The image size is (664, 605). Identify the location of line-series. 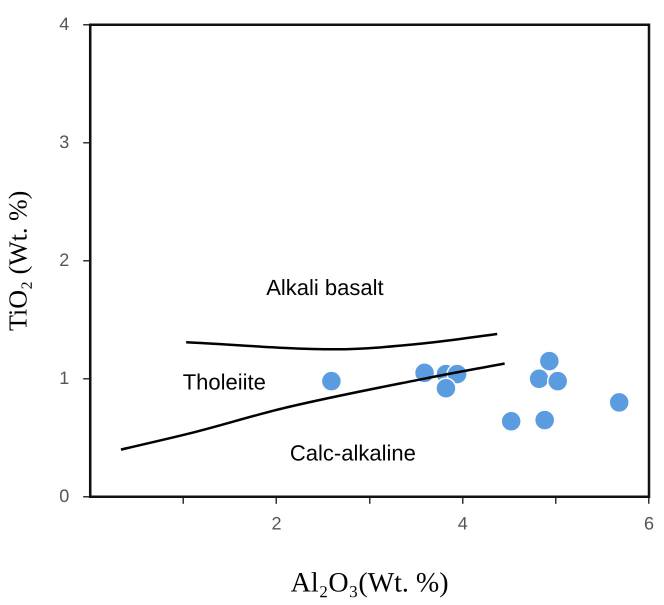
(341, 341).